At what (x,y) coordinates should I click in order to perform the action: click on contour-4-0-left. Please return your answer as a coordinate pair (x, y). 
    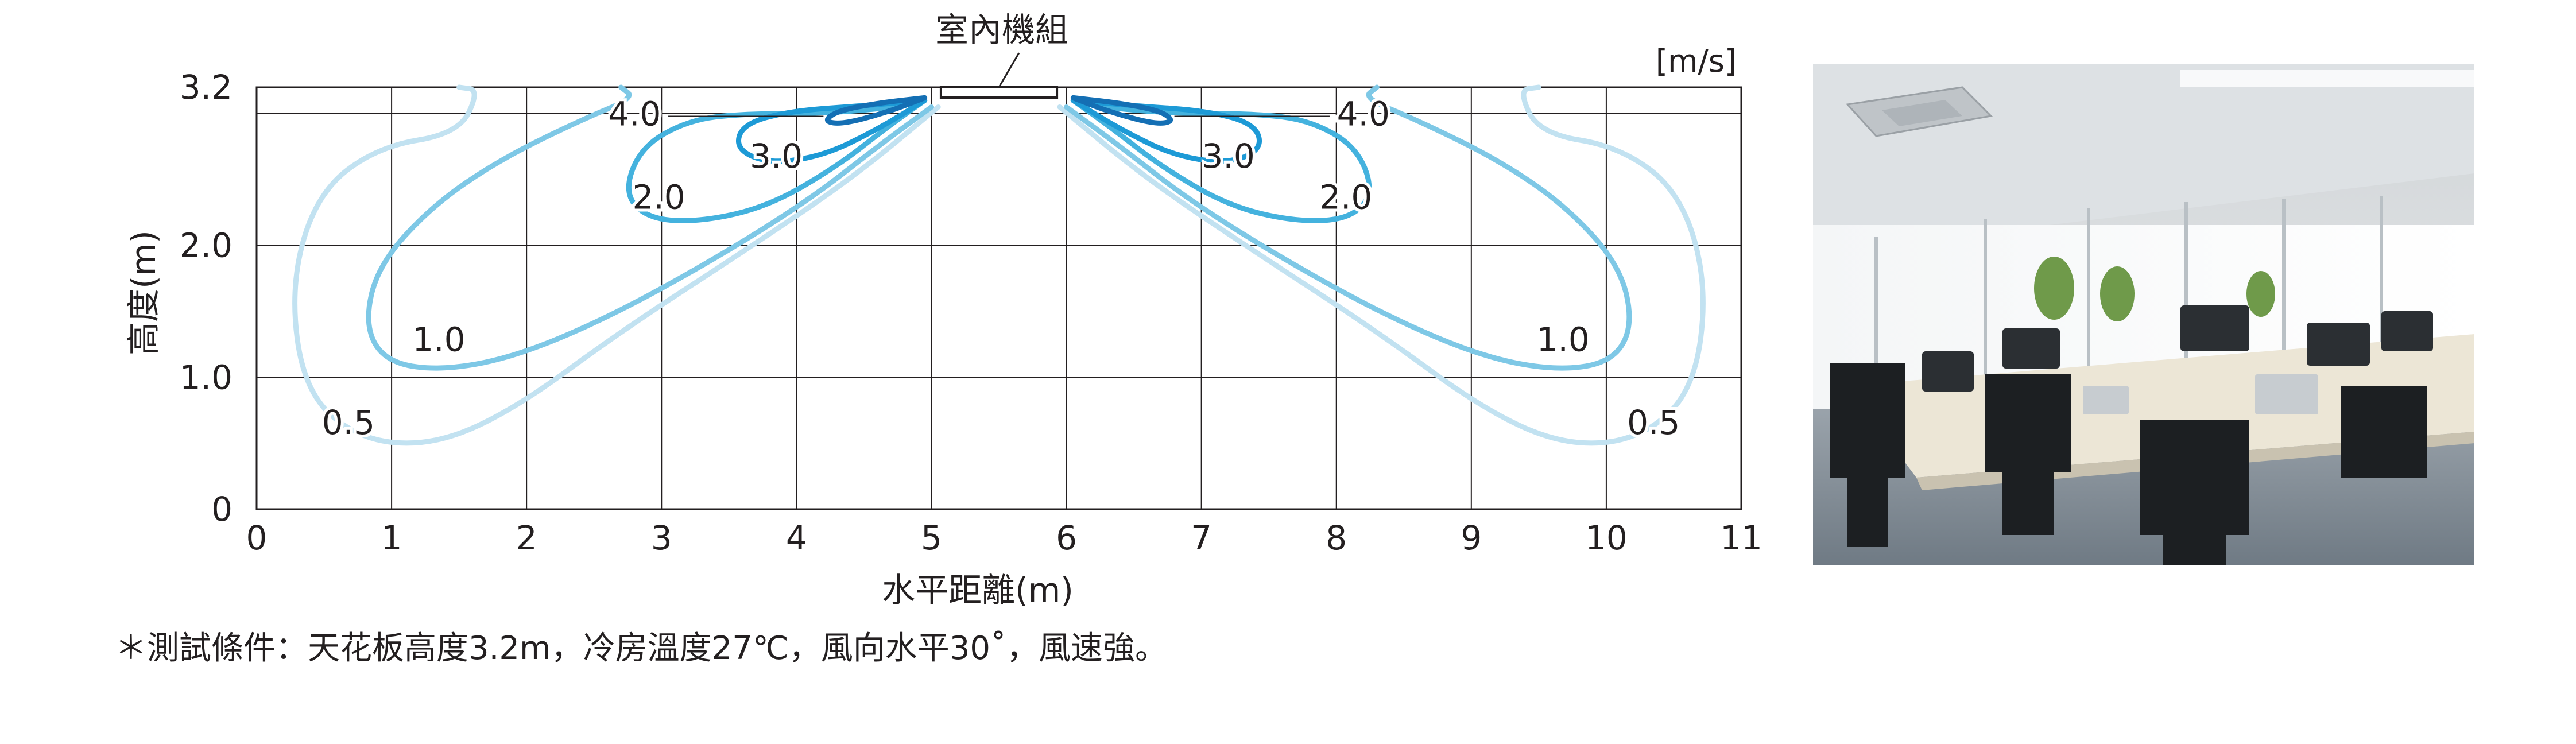
    Looking at the image, I should click on (877, 111).